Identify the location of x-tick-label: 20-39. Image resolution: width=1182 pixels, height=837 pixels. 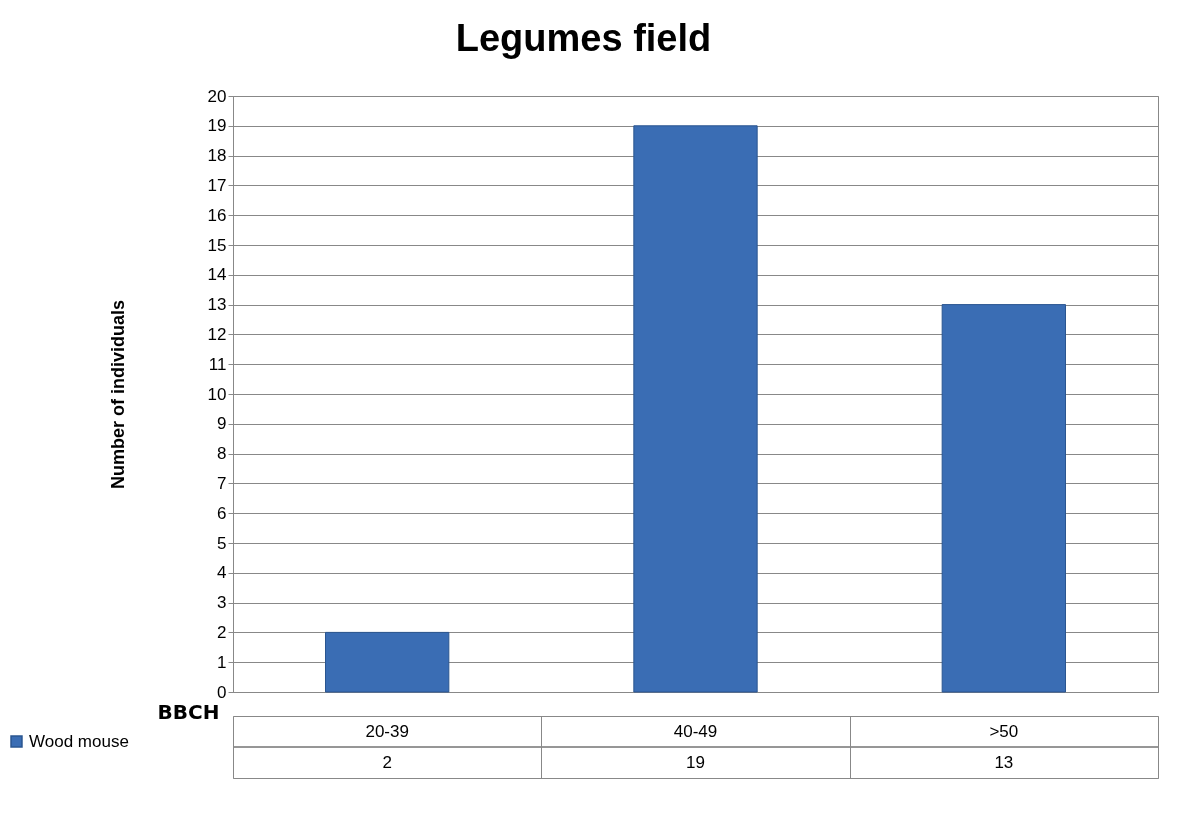
(387, 731).